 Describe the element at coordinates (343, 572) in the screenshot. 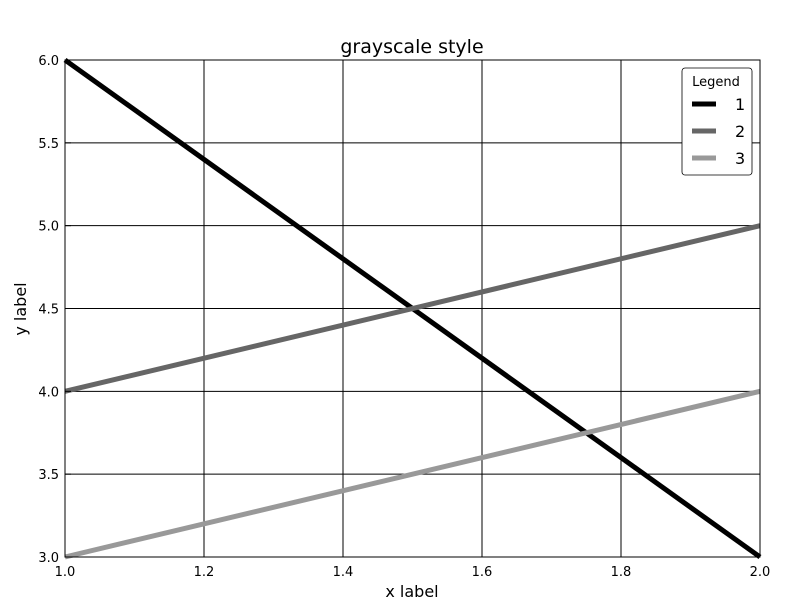

I see `x-tick-label: 1.4` at that location.